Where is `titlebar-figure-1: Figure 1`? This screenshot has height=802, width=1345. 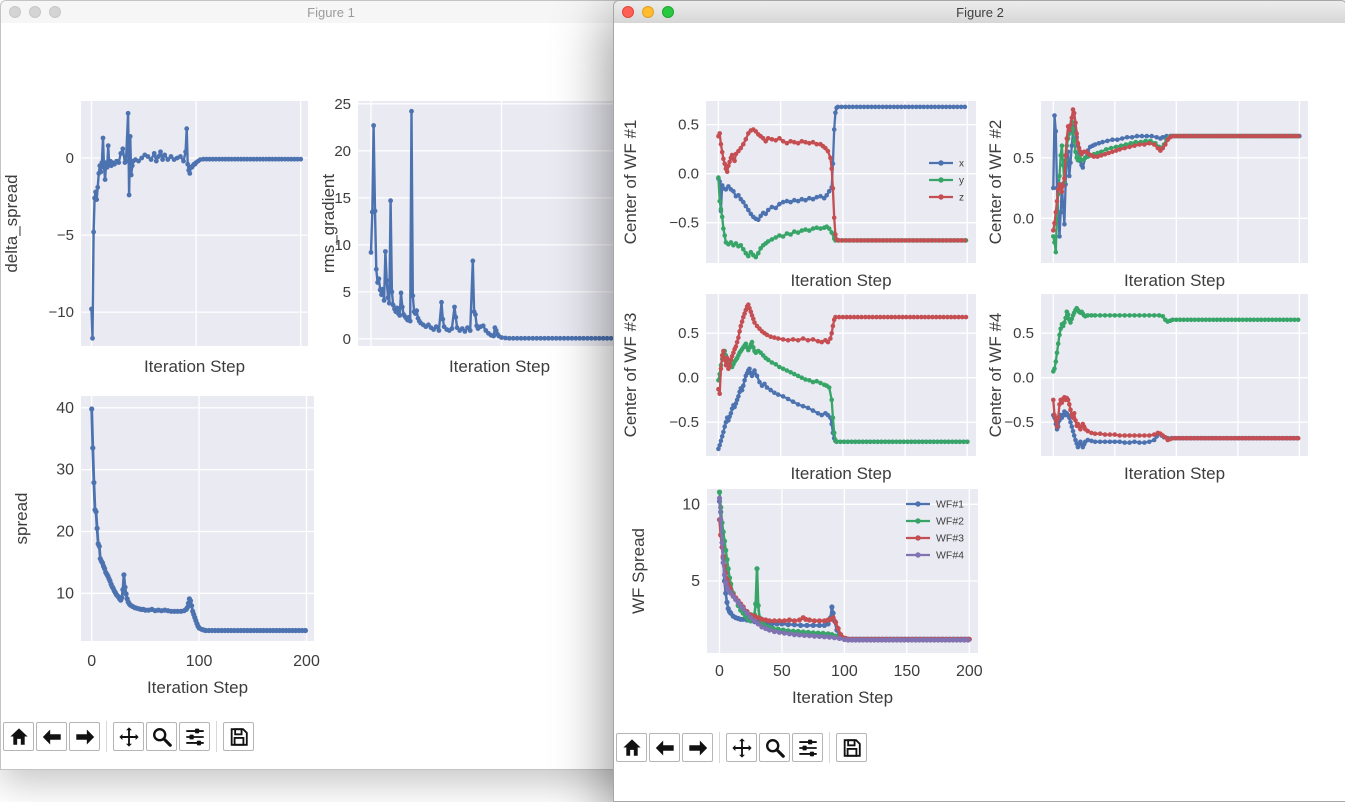
titlebar-figure-1: Figure 1 is located at coordinates (331, 12).